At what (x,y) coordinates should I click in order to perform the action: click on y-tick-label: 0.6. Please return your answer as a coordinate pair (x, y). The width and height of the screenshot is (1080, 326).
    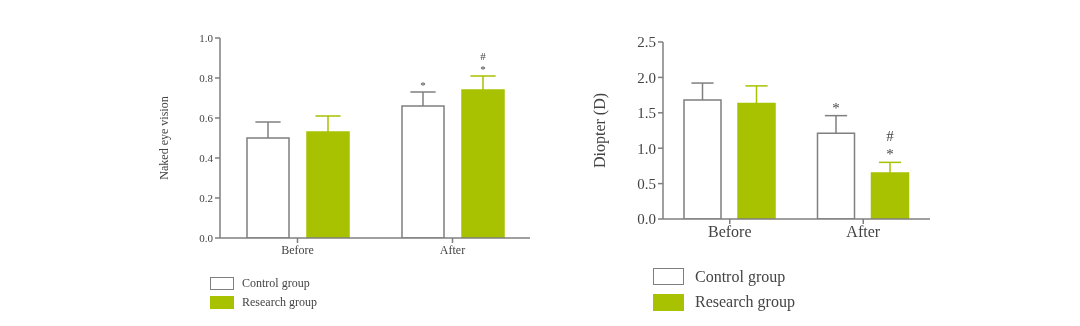
    Looking at the image, I should click on (206, 117).